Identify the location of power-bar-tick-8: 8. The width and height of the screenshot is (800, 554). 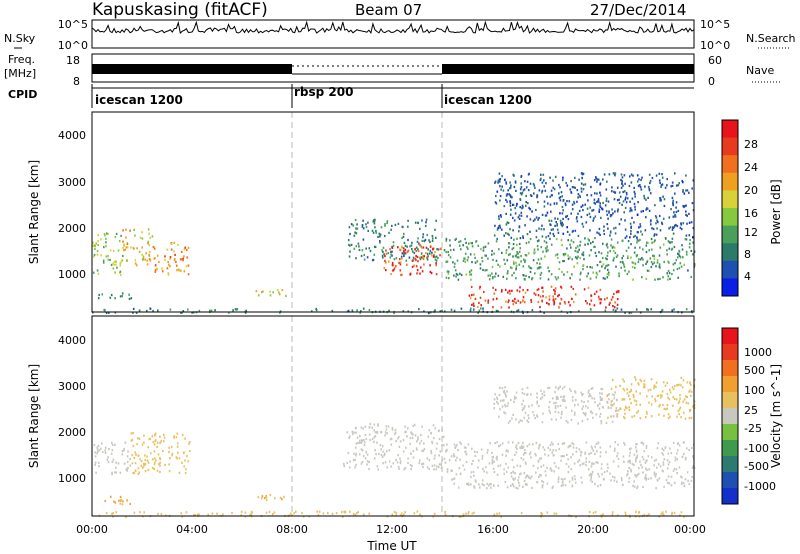
(747, 254).